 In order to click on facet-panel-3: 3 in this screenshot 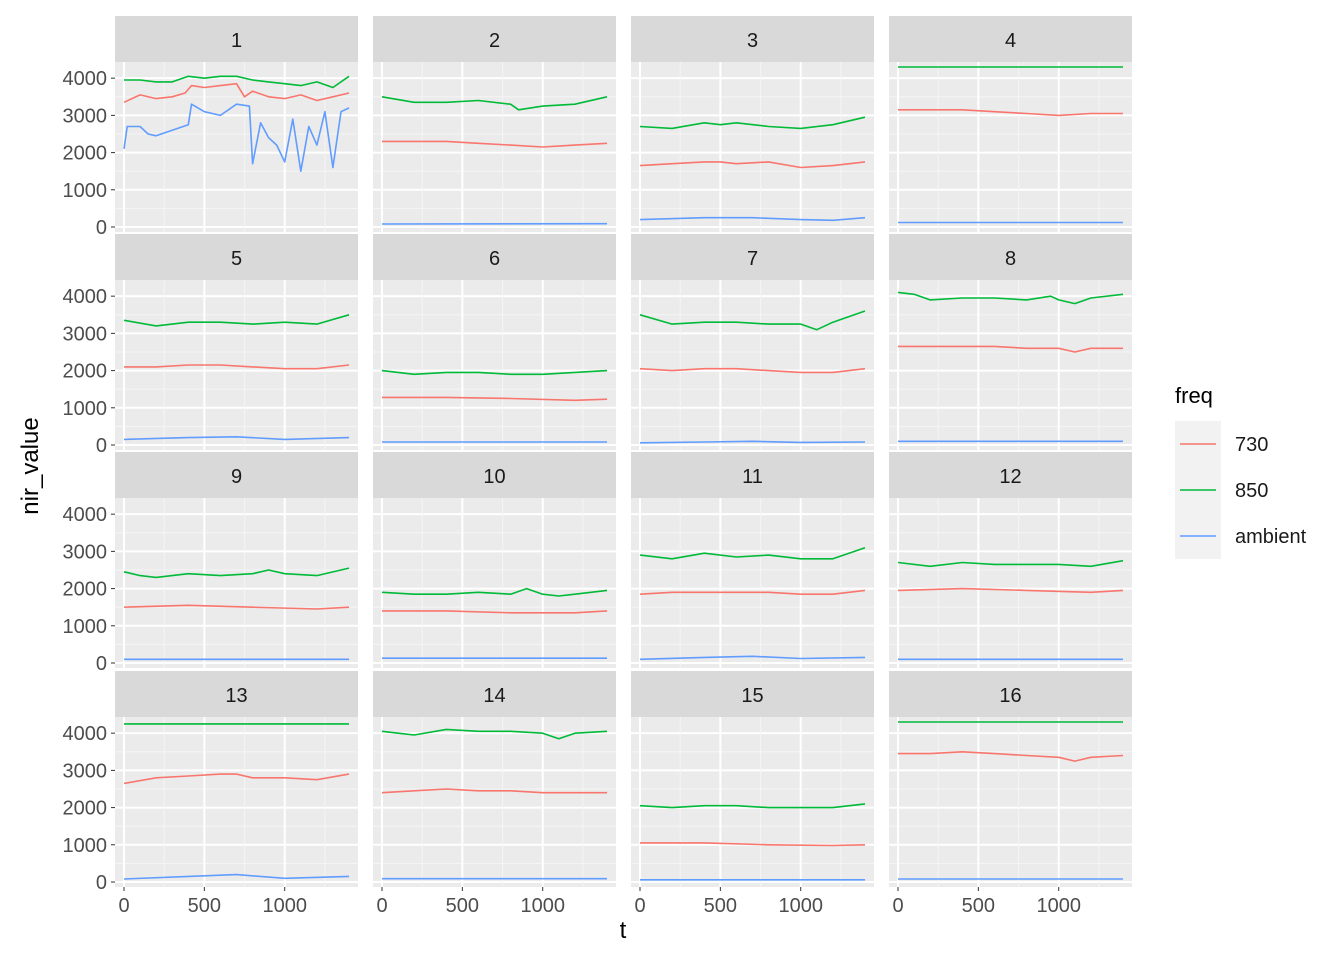, I will do `click(752, 124)`.